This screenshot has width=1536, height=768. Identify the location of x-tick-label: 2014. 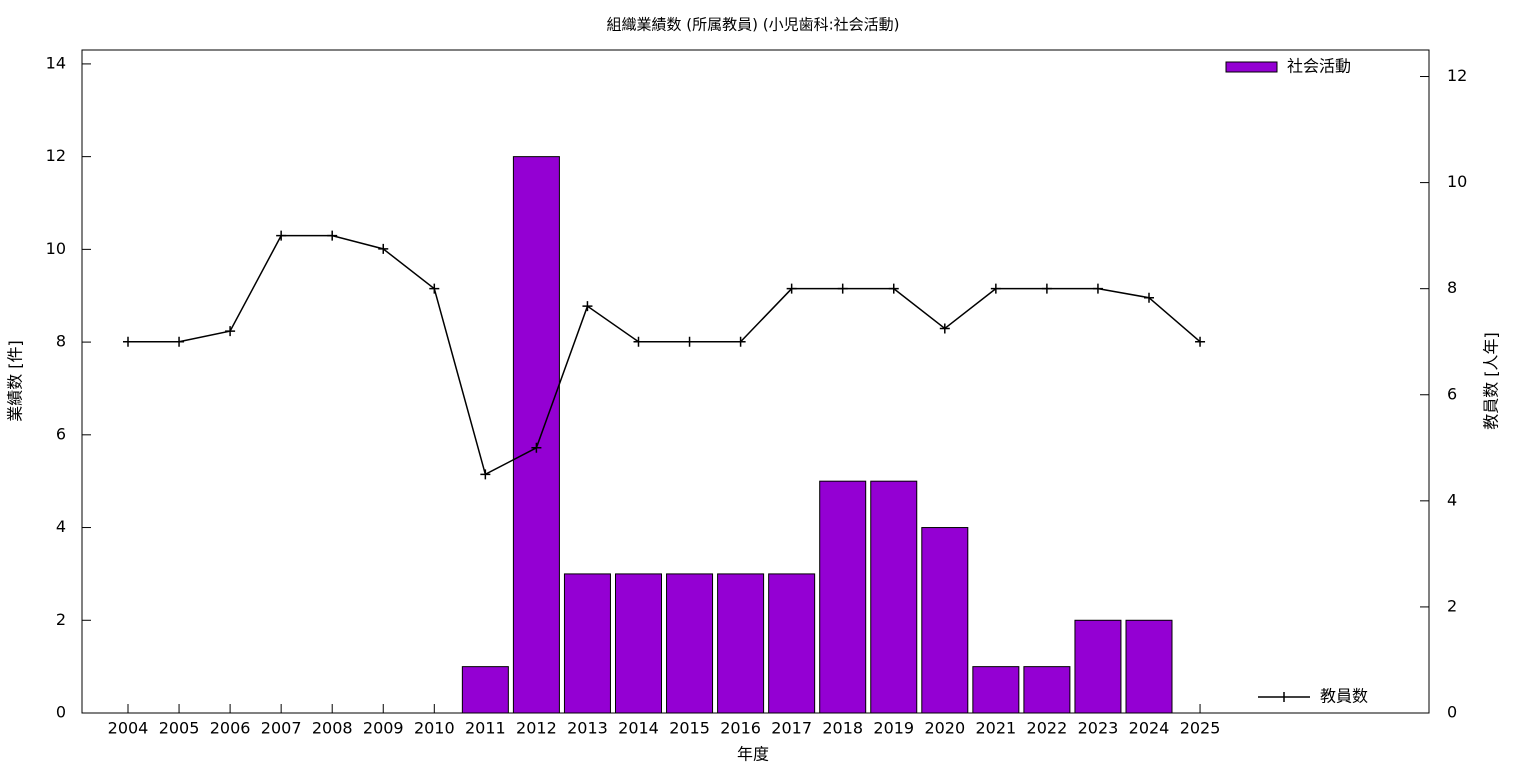
(638, 728).